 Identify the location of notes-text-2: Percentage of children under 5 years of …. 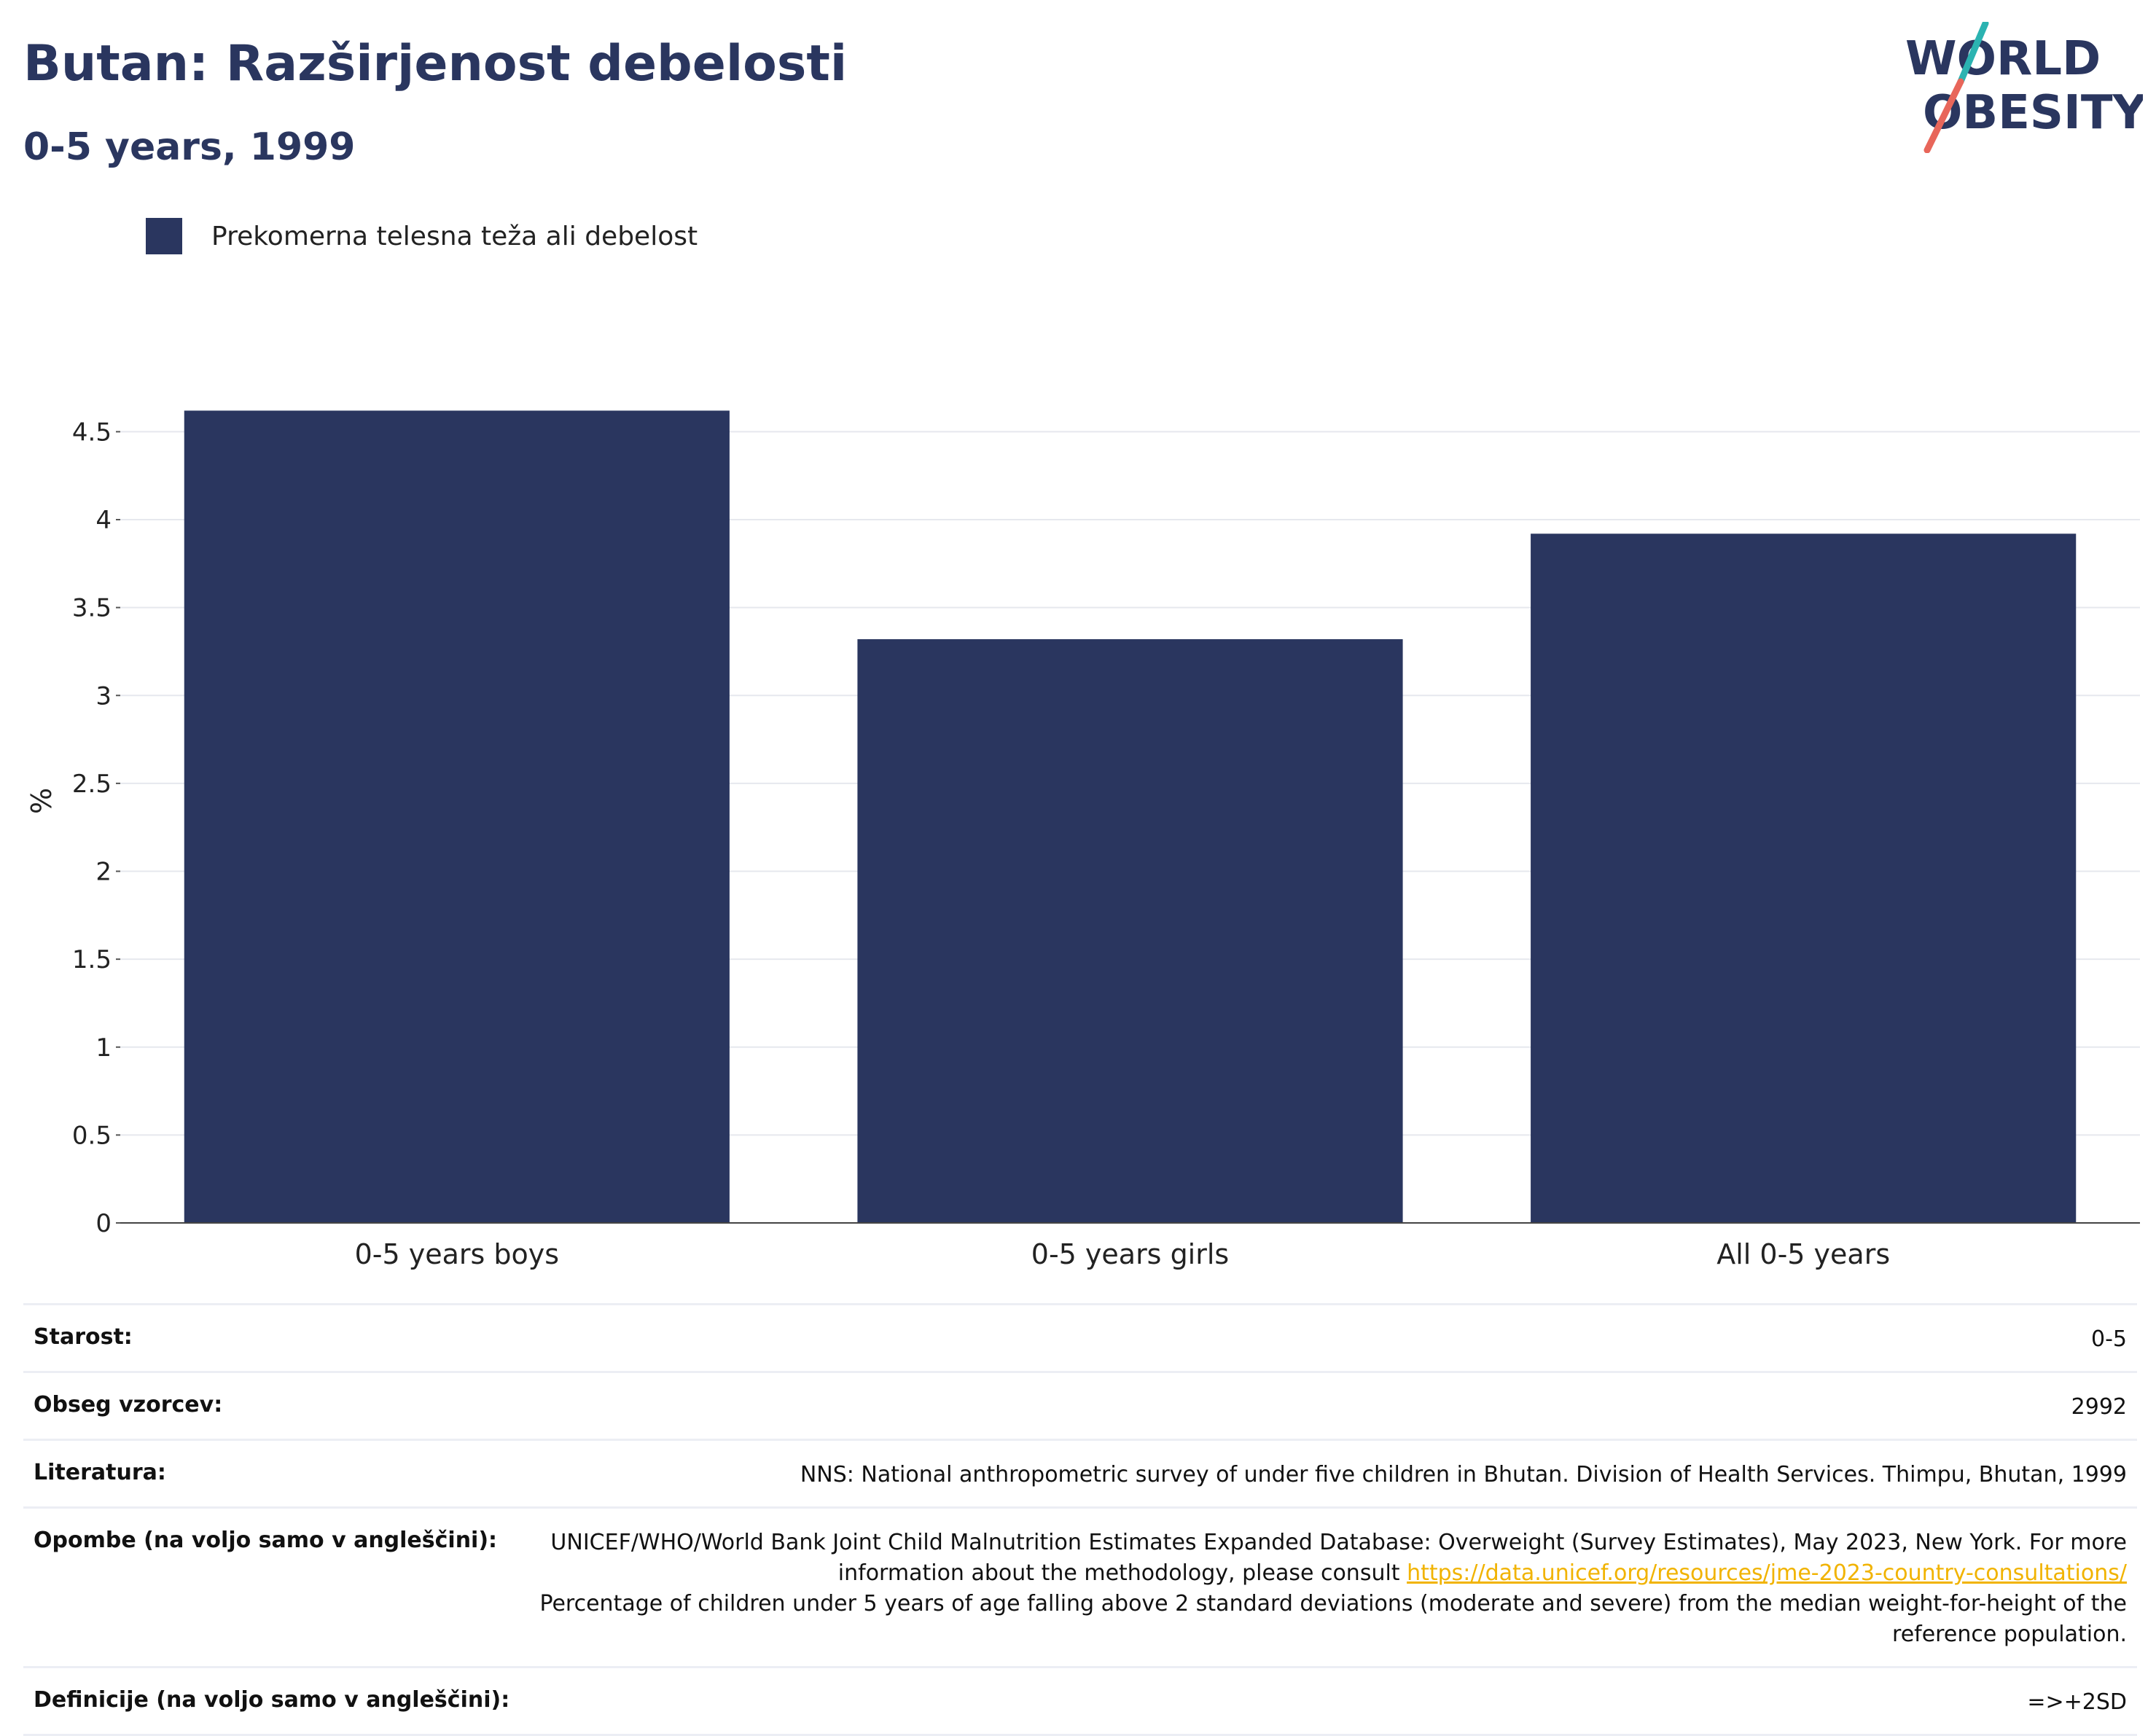
(1333, 1619).